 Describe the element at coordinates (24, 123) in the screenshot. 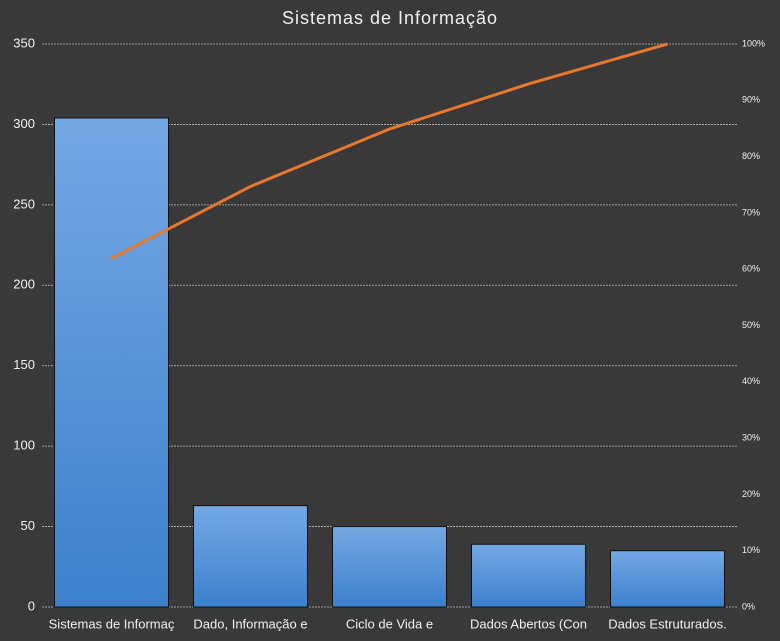

I see `y-tick-label: 300` at that location.